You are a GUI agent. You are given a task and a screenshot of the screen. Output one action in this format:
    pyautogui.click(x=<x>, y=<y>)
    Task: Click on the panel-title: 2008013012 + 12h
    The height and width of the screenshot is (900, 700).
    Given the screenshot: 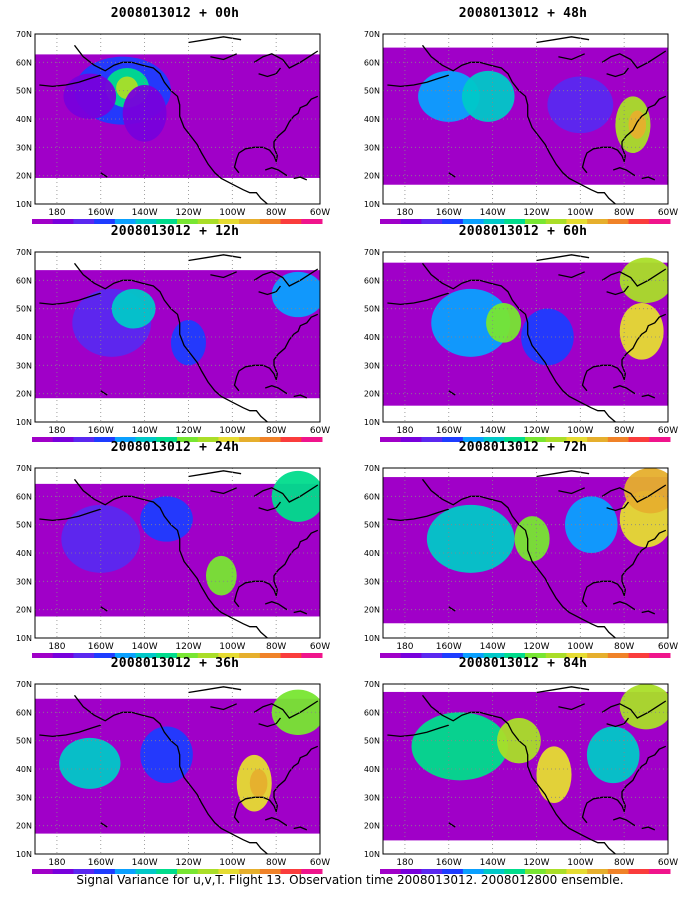 What is the action you would take?
    pyautogui.click(x=175, y=231)
    